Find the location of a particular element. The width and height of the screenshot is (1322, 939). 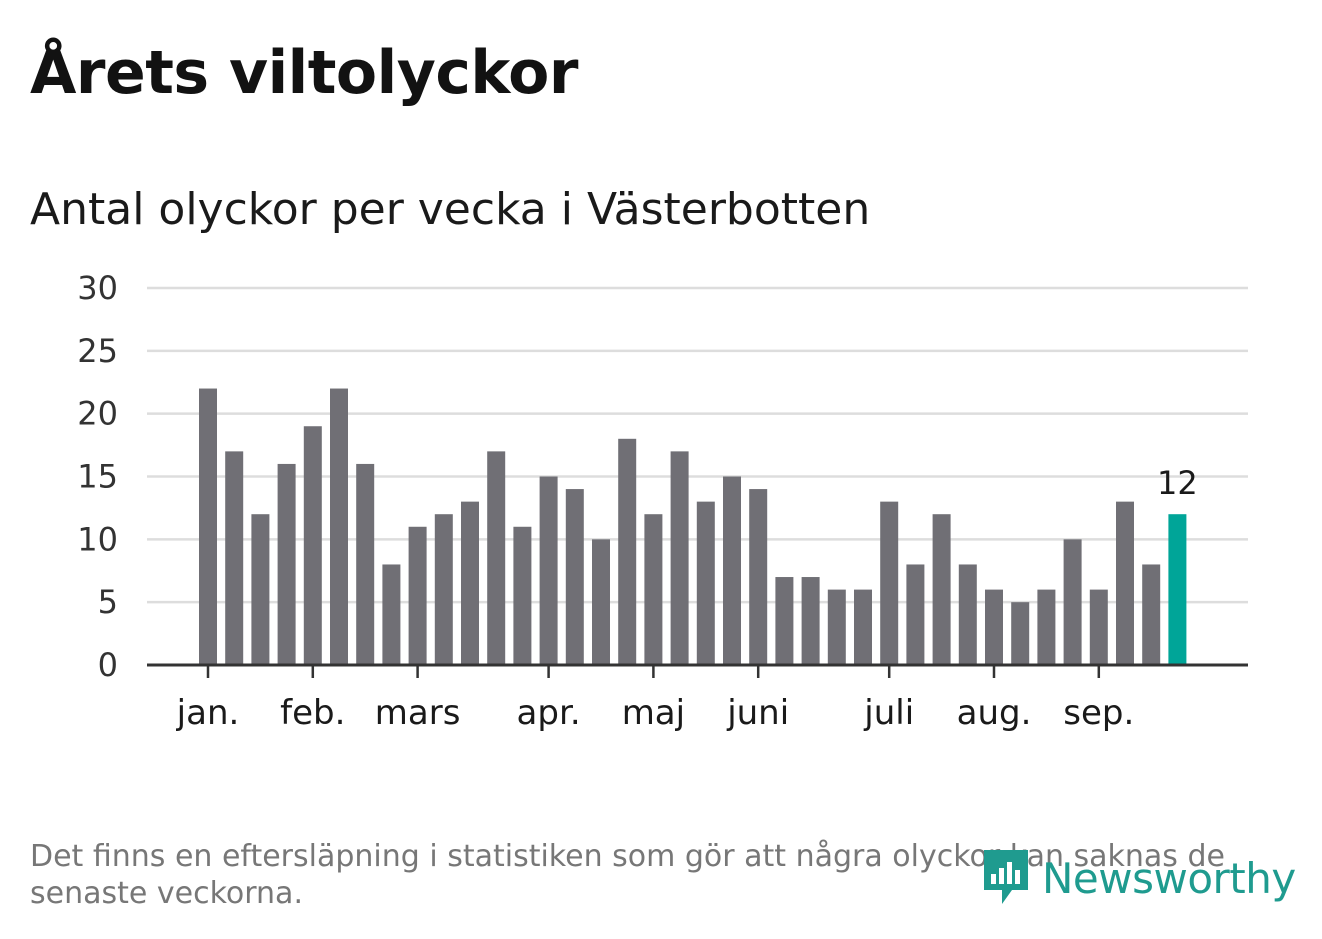

newsworthy-brand-name: Newsworthy is located at coordinates (1169, 878).